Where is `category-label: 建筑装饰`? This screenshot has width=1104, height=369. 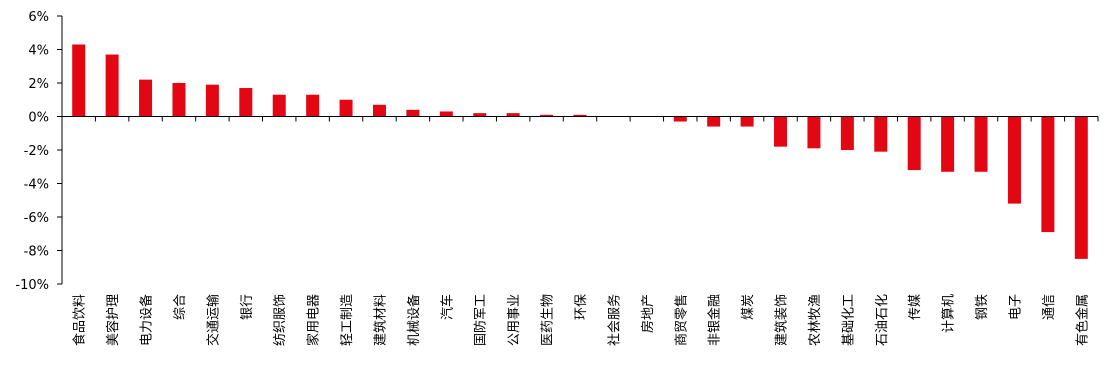 category-label: 建筑装饰 is located at coordinates (782, 320).